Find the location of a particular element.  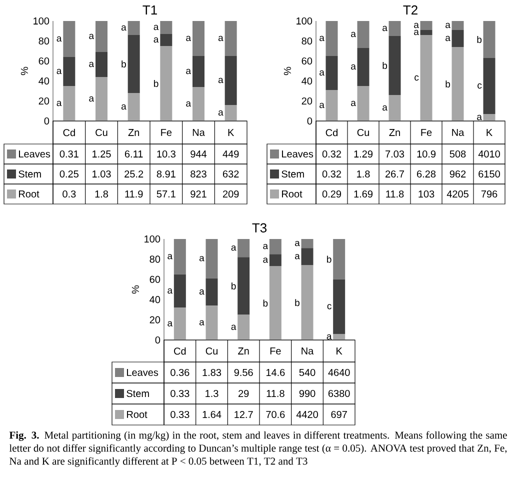

text: 508 is located at coordinates (458, 154).